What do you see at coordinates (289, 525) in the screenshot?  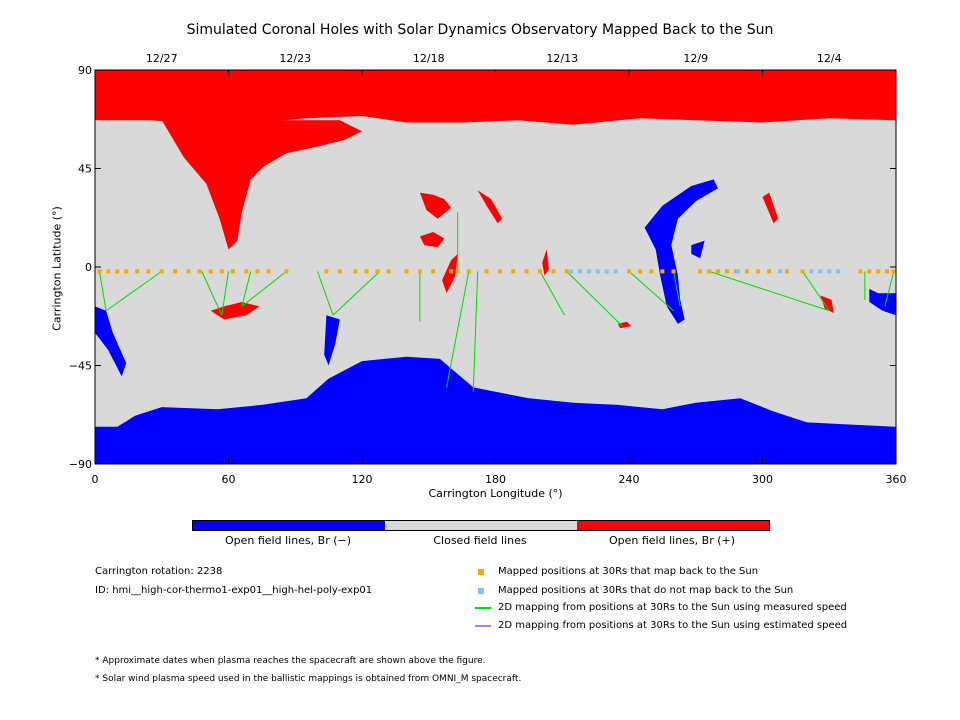 I see `colorbar-negative` at bounding box center [289, 525].